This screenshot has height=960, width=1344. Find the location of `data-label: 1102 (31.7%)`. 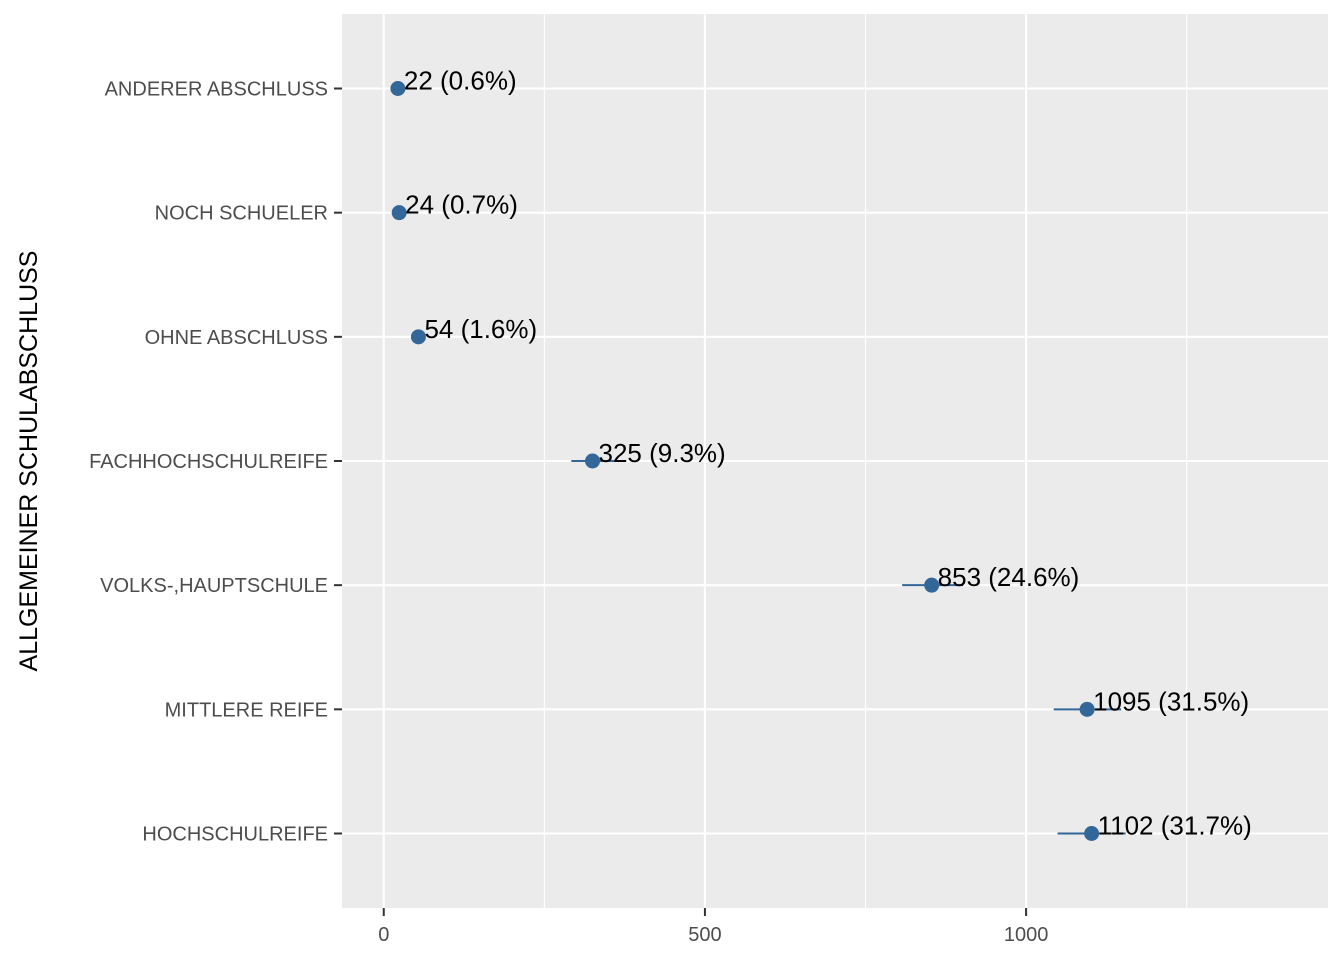

data-label: 1102 (31.7%) is located at coordinates (1175, 826).